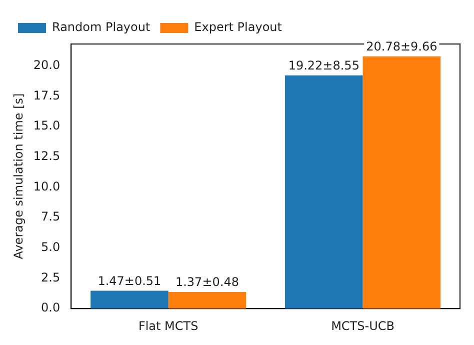 The image size is (474, 345). What do you see at coordinates (18, 176) in the screenshot?
I see `y-axis-title: Average simulation time [s]` at bounding box center [18, 176].